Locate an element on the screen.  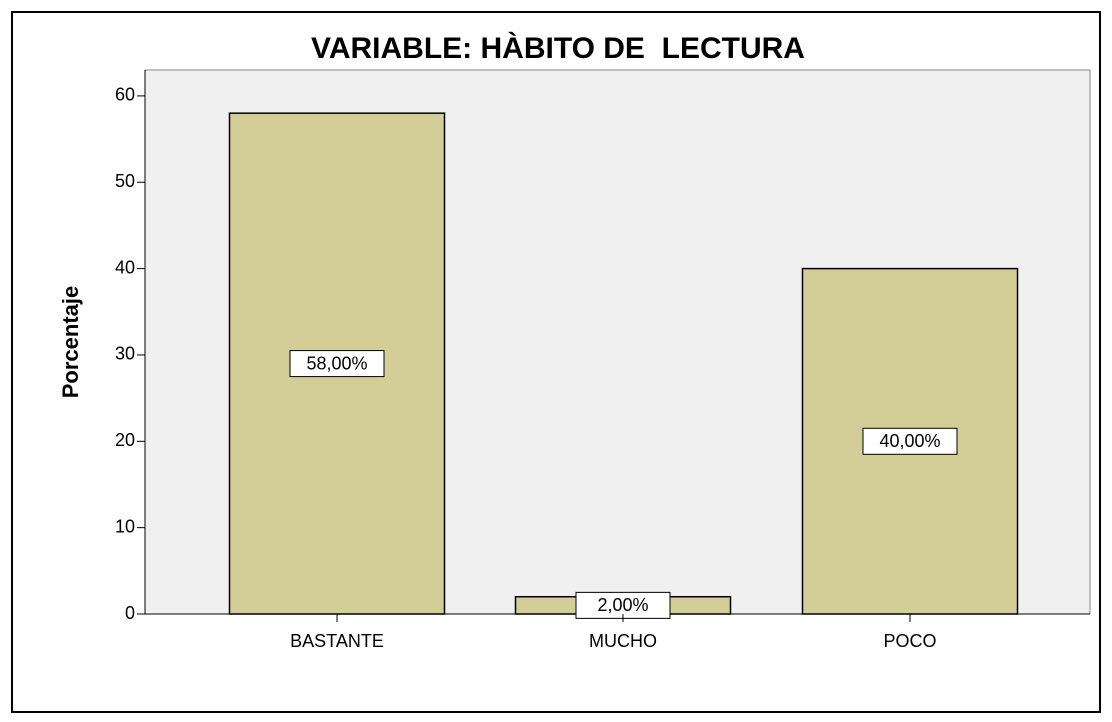
y-tick-label: 50 is located at coordinates (125, 181).